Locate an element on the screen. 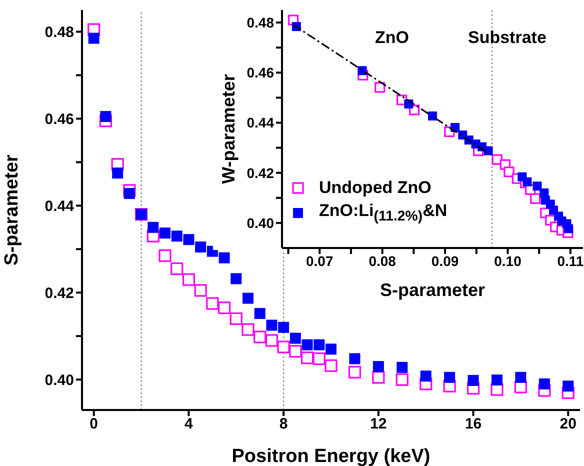  legend-label: ZnO:Li$_{(11.2%)}$&N is located at coordinates (383, 212).